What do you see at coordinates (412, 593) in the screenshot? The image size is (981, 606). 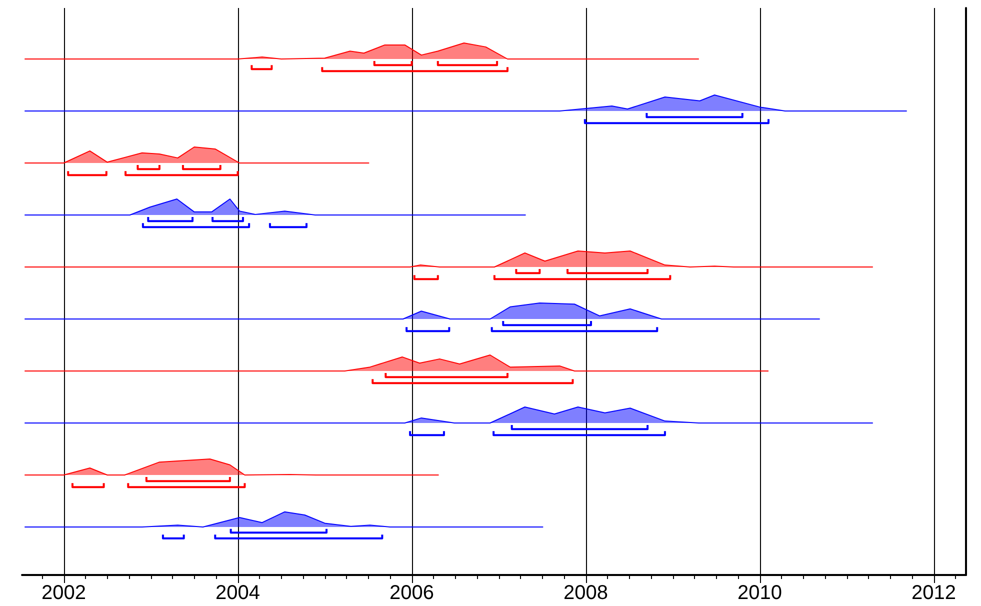 I see `x-tick-label: 2006` at bounding box center [412, 593].